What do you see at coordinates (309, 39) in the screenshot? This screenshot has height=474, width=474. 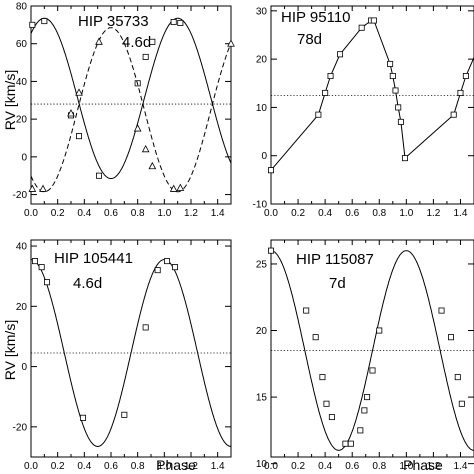 I see `panel-period: 78d` at bounding box center [309, 39].